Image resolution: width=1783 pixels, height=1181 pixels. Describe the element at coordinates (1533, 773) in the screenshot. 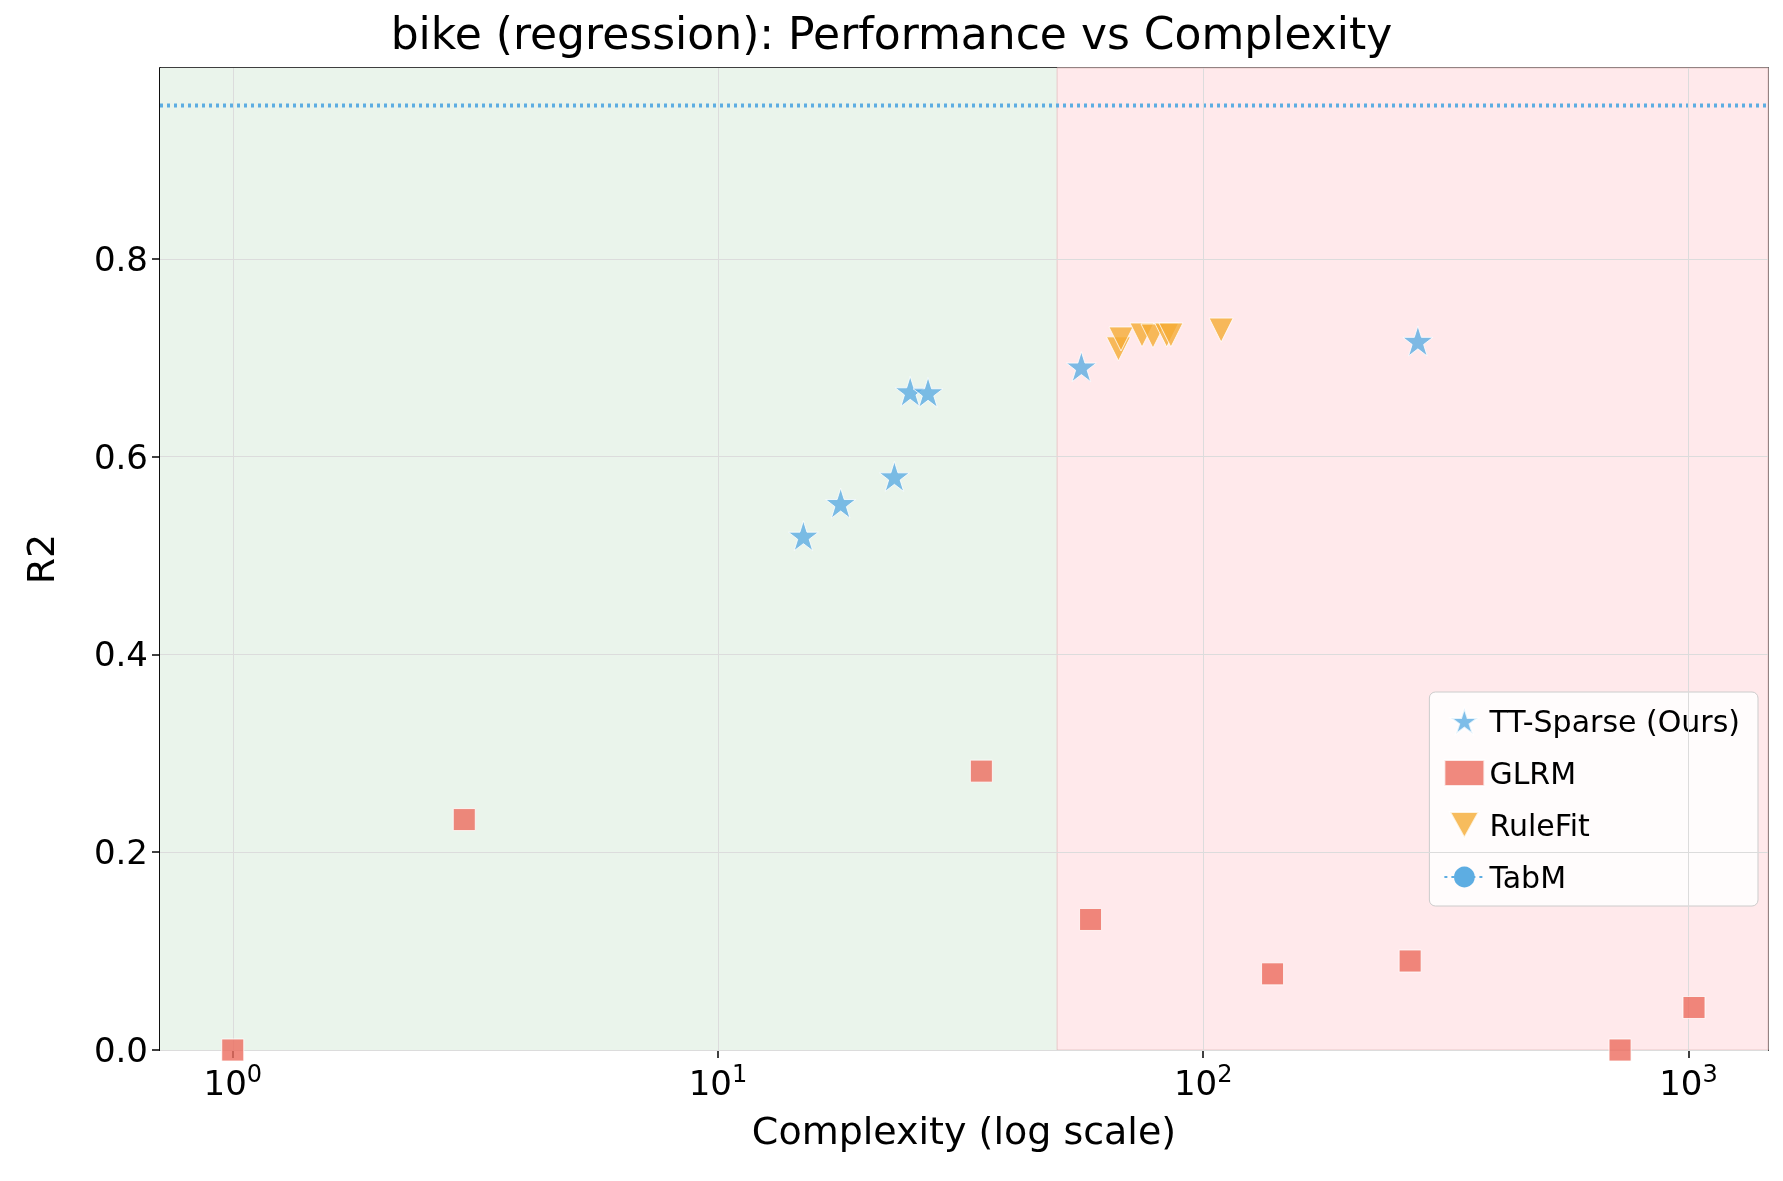

I see `legend-label: GLRM` at that location.